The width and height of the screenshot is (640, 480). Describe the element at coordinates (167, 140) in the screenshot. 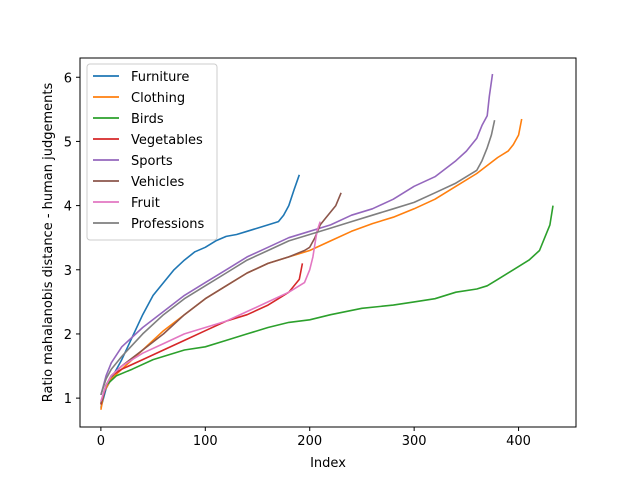

I see `legend-label-vegetables: Vegetables` at that location.